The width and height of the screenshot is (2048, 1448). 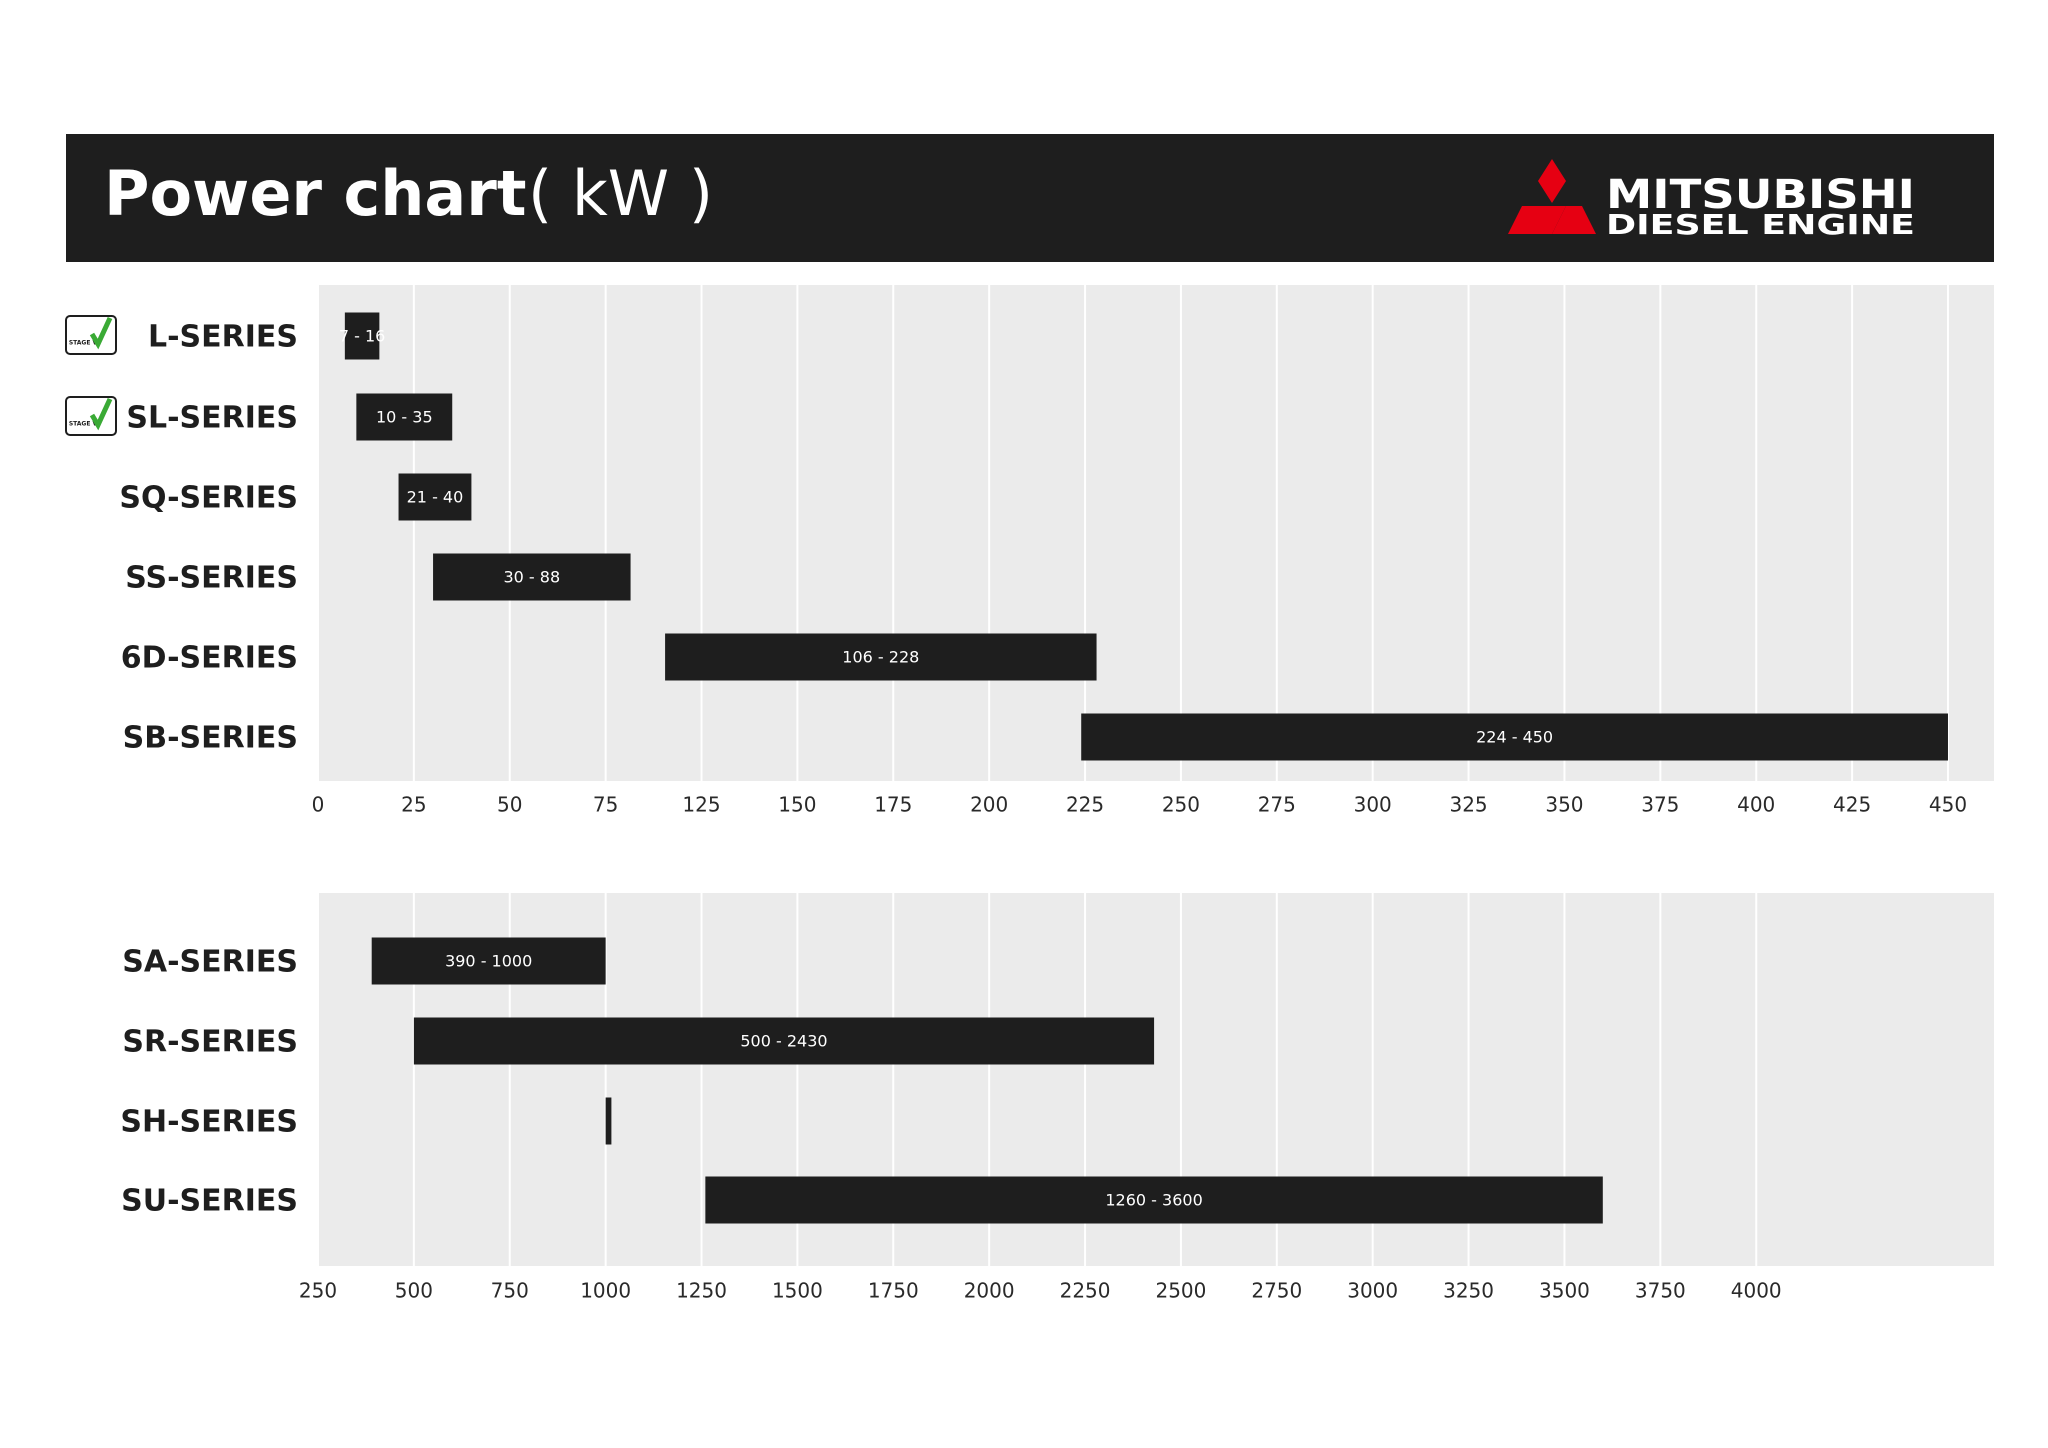 What do you see at coordinates (605, 805) in the screenshot?
I see `x-tick-label: 75` at bounding box center [605, 805].